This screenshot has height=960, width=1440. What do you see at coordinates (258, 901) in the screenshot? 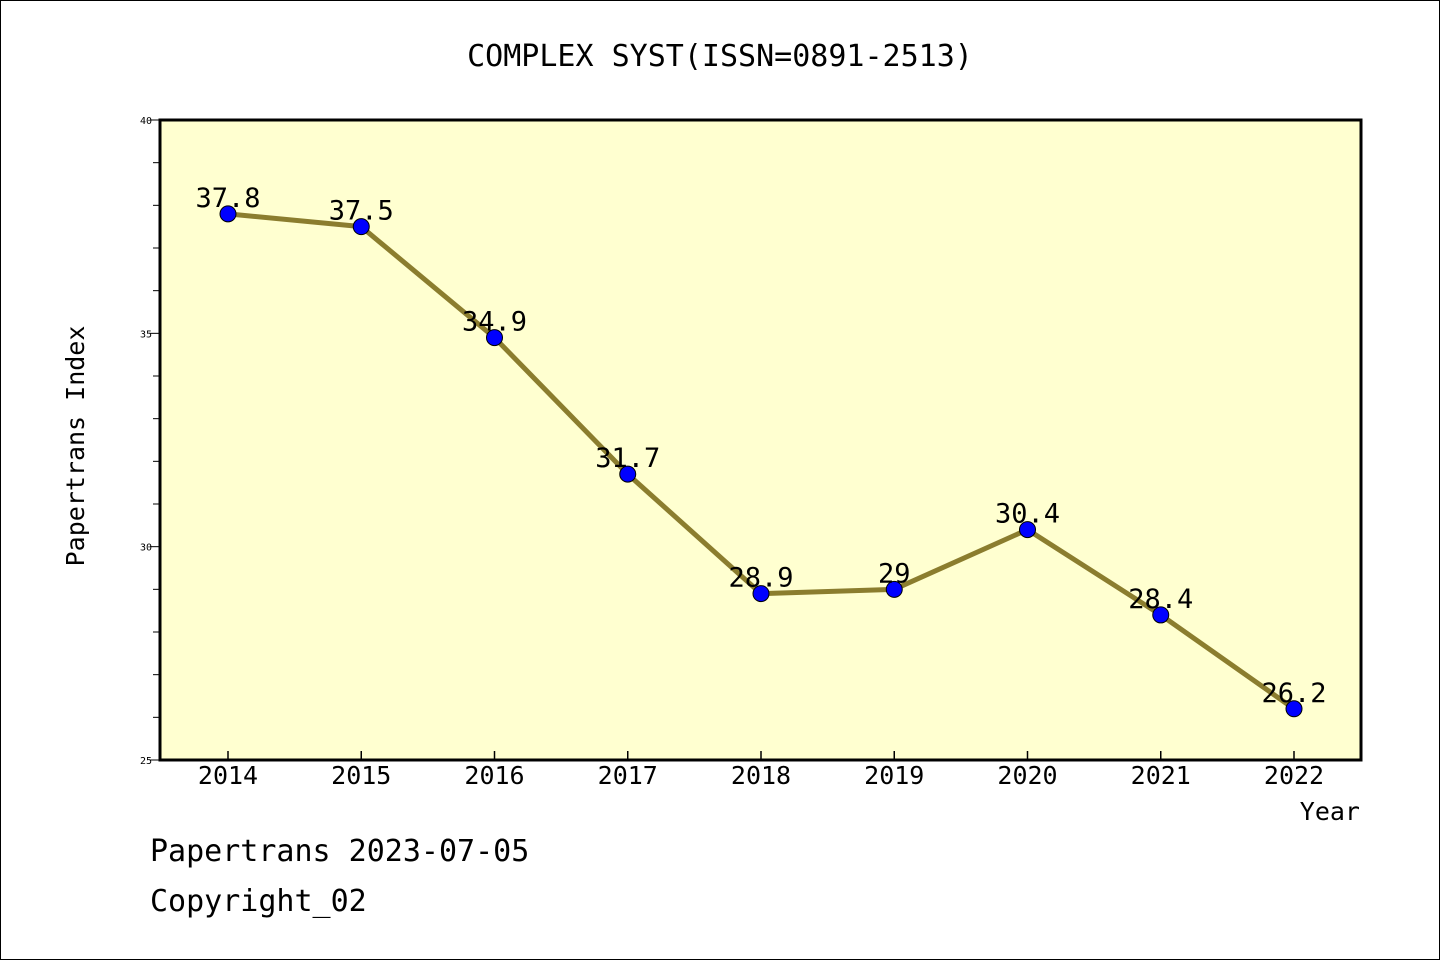
I see `footer-copyright: Copyright_02` at bounding box center [258, 901].